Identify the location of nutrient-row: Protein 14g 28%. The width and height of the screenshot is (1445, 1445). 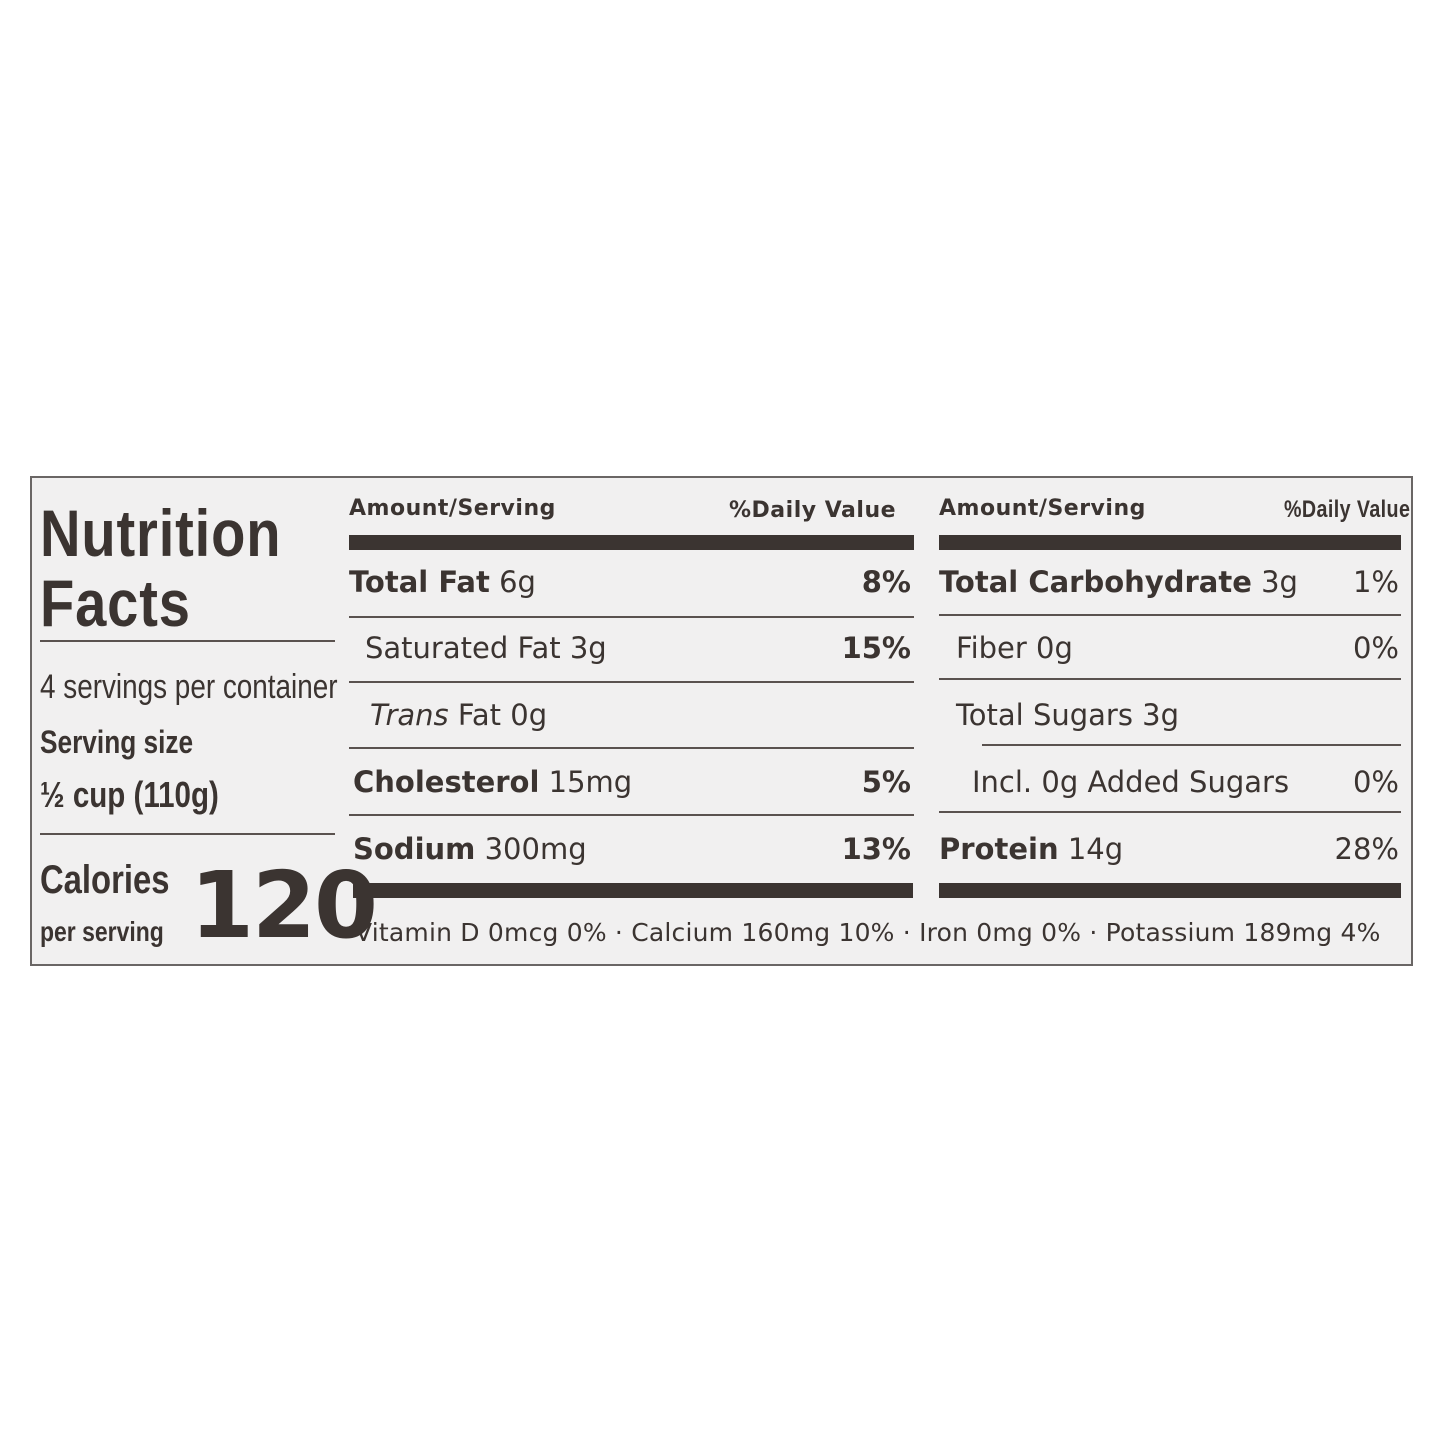
(1169, 849).